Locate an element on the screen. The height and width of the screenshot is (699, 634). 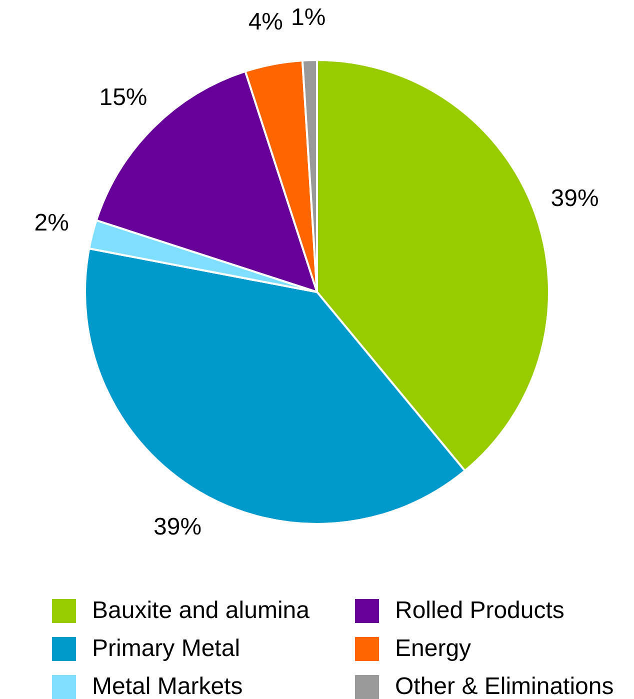
legend-label: Other & Eliminations is located at coordinates (504, 686).